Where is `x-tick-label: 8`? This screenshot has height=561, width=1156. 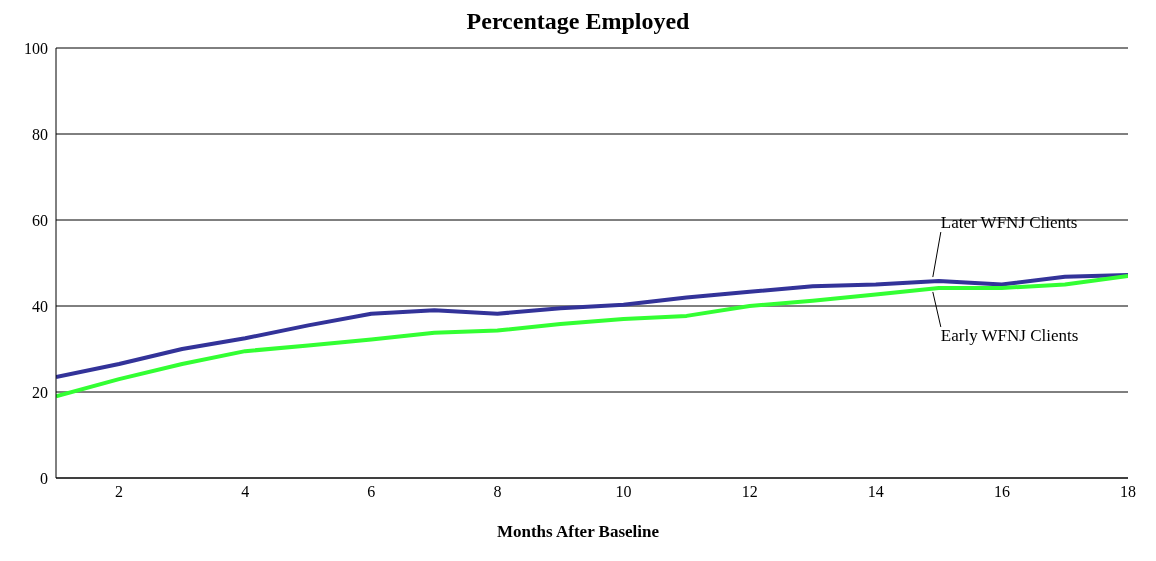 x-tick-label: 8 is located at coordinates (497, 492).